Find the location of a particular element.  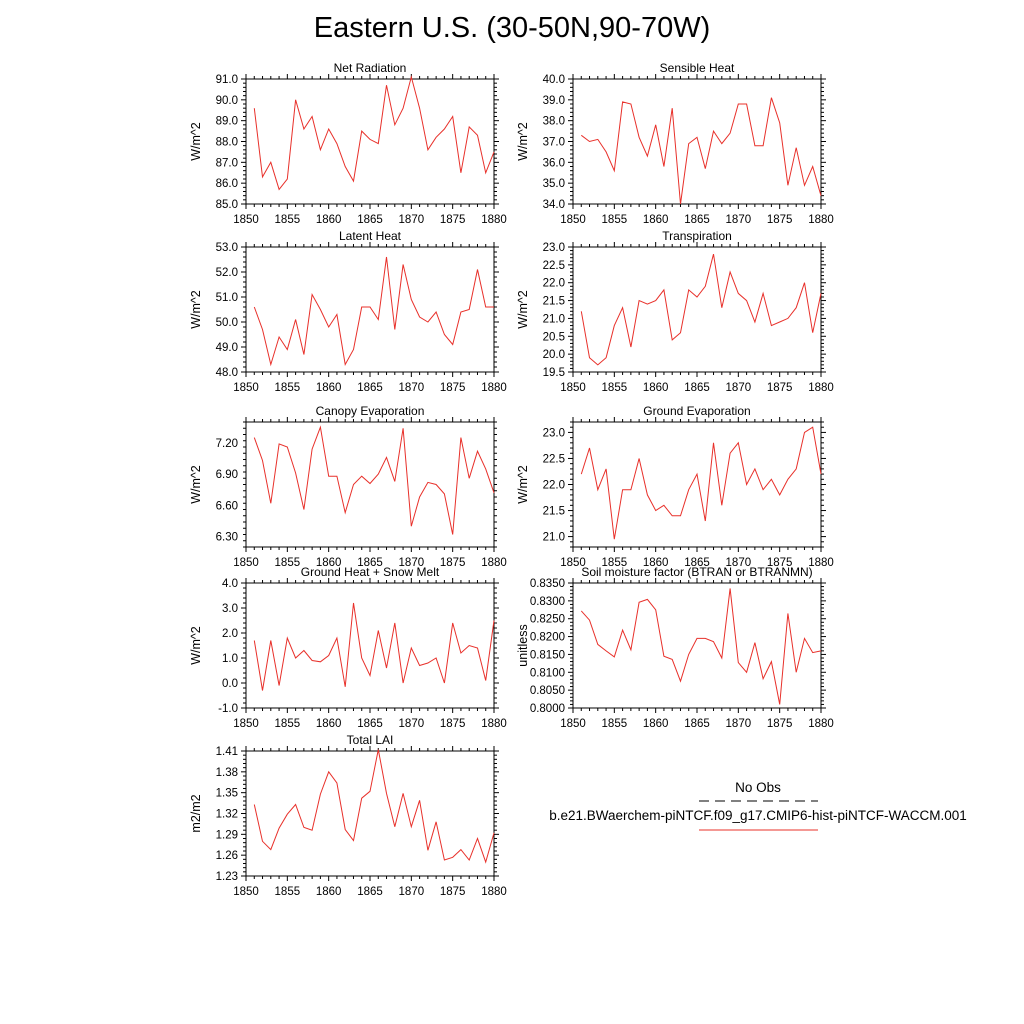

y-tick-label: 1.32 is located at coordinates (227, 815).